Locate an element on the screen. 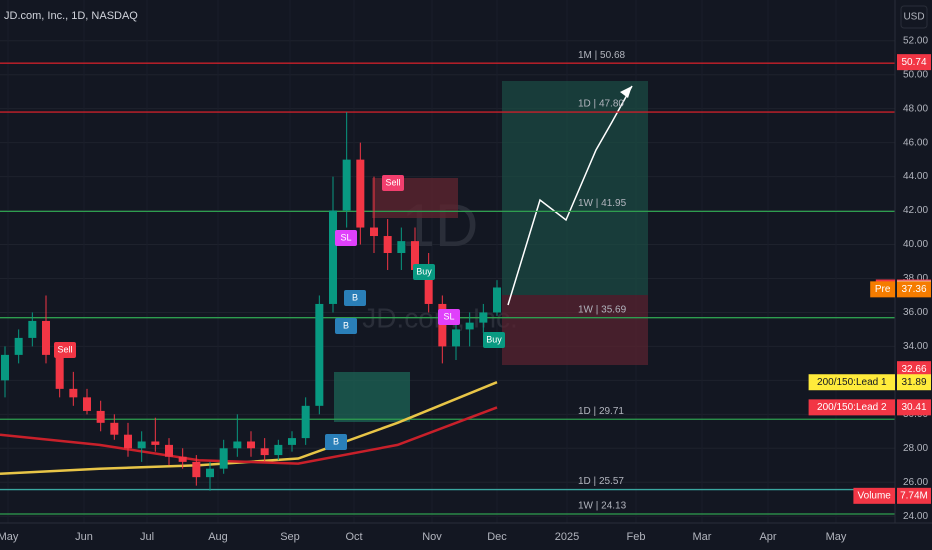 The height and width of the screenshot is (550, 932). x-tick-label: Oct is located at coordinates (353, 537).